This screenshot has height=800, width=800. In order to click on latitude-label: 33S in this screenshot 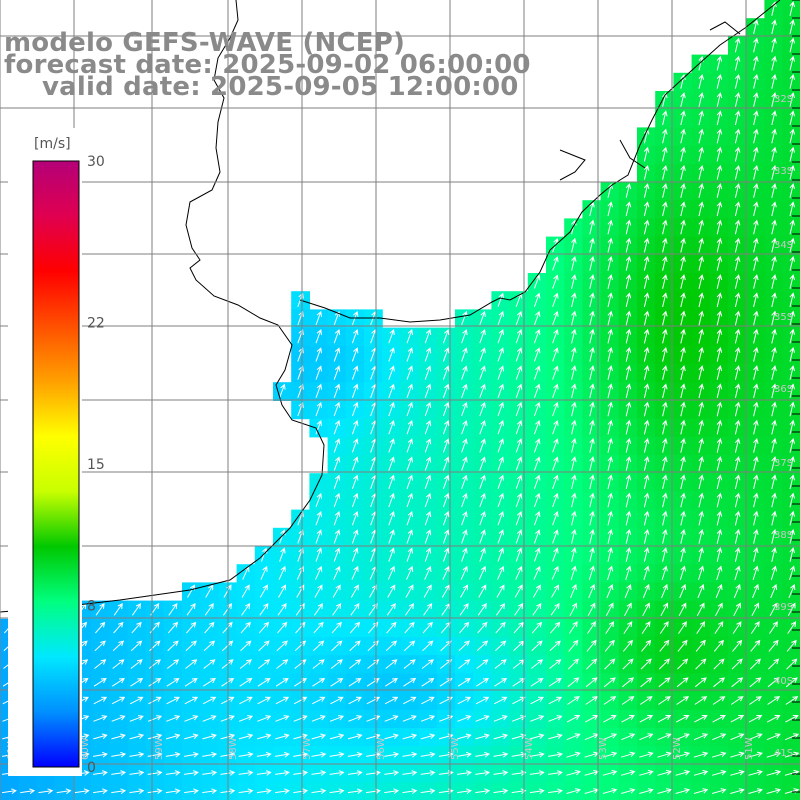, I will do `click(783, 171)`.